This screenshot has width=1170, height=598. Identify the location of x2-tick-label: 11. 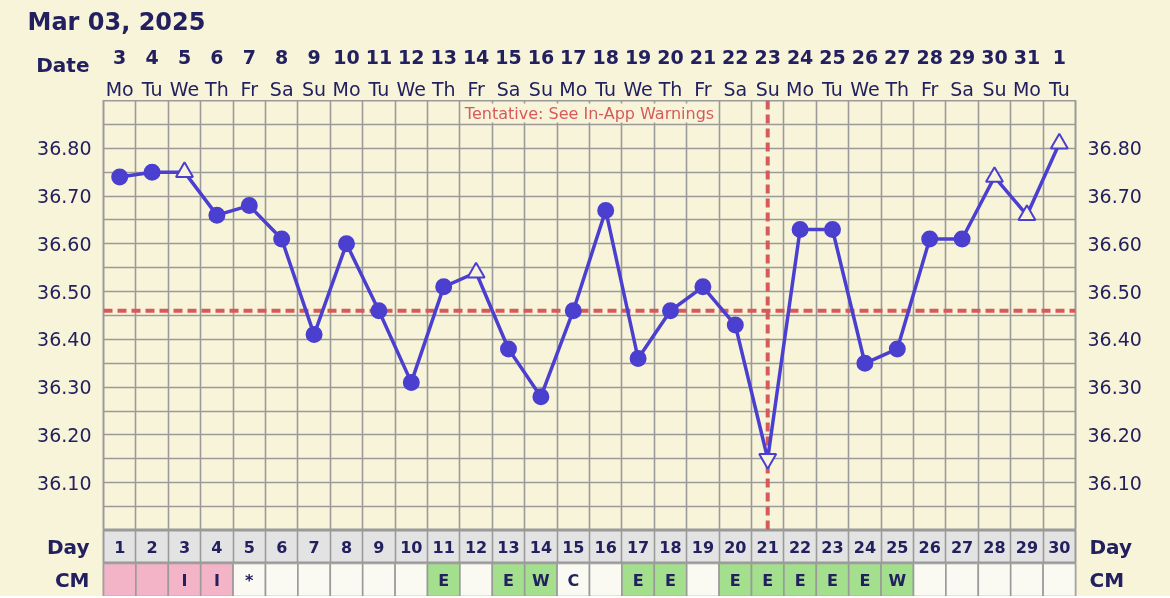
(443, 547).